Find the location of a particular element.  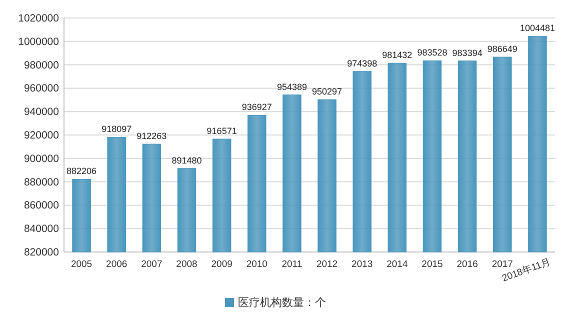

y-tick-label: 960000 is located at coordinates (42, 88).